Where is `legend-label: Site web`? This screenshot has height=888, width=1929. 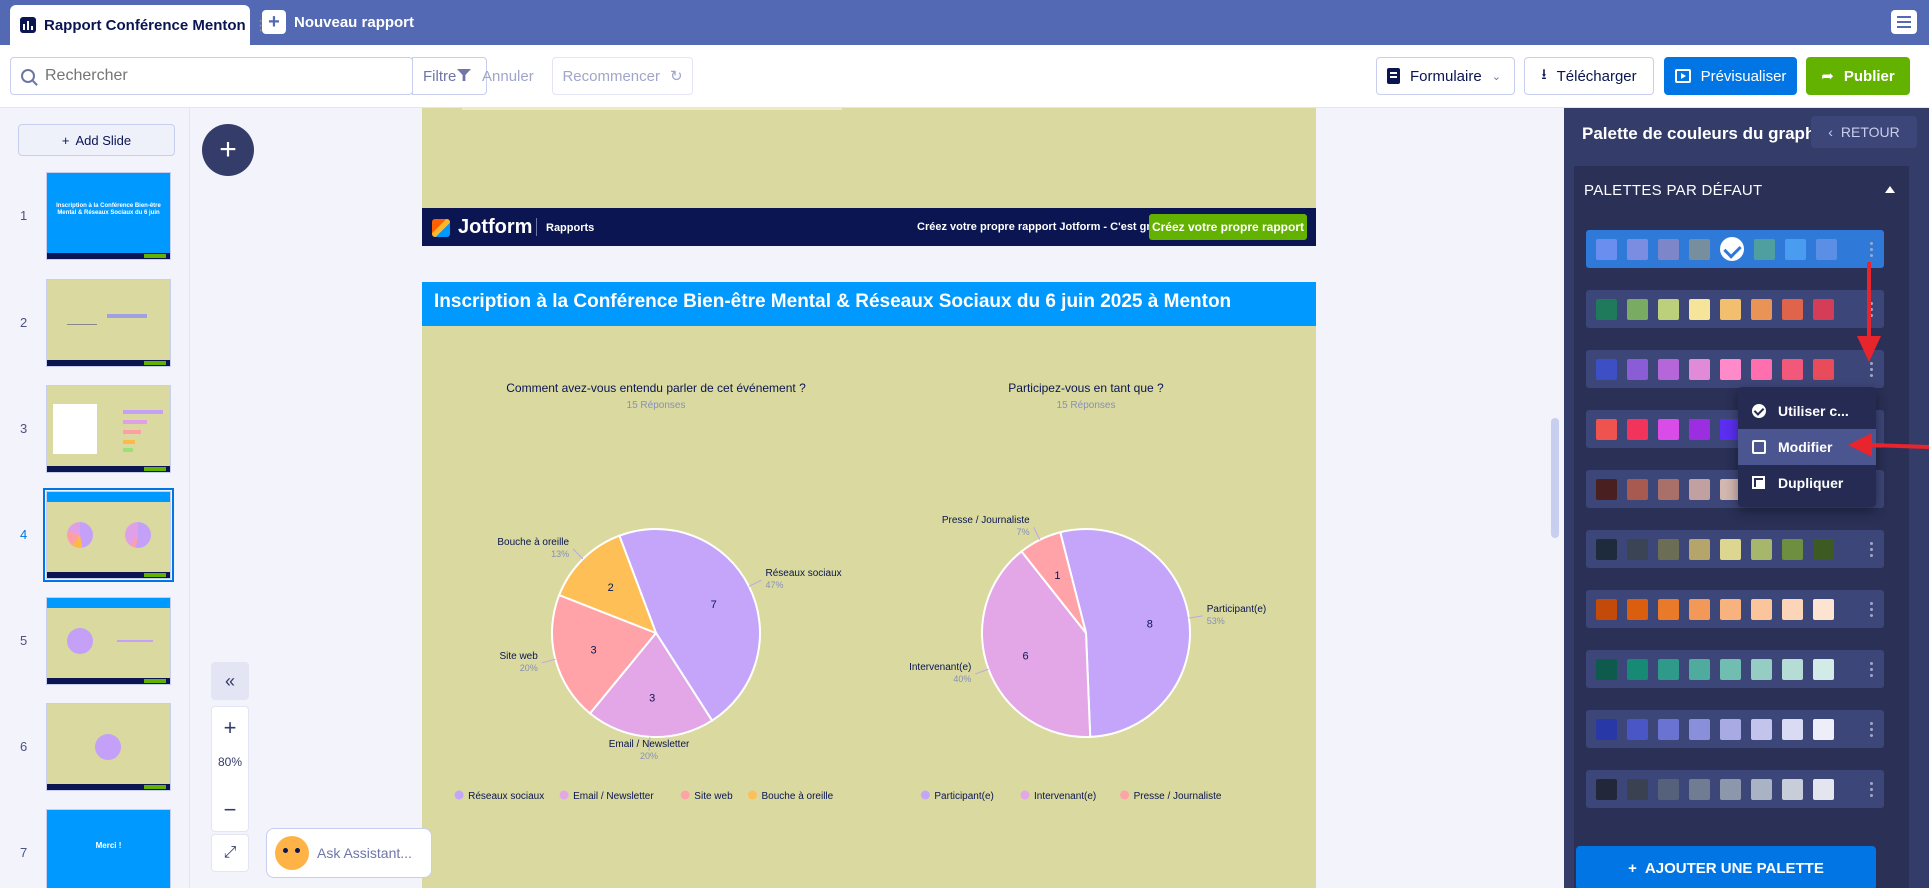 legend-label: Site web is located at coordinates (713, 796).